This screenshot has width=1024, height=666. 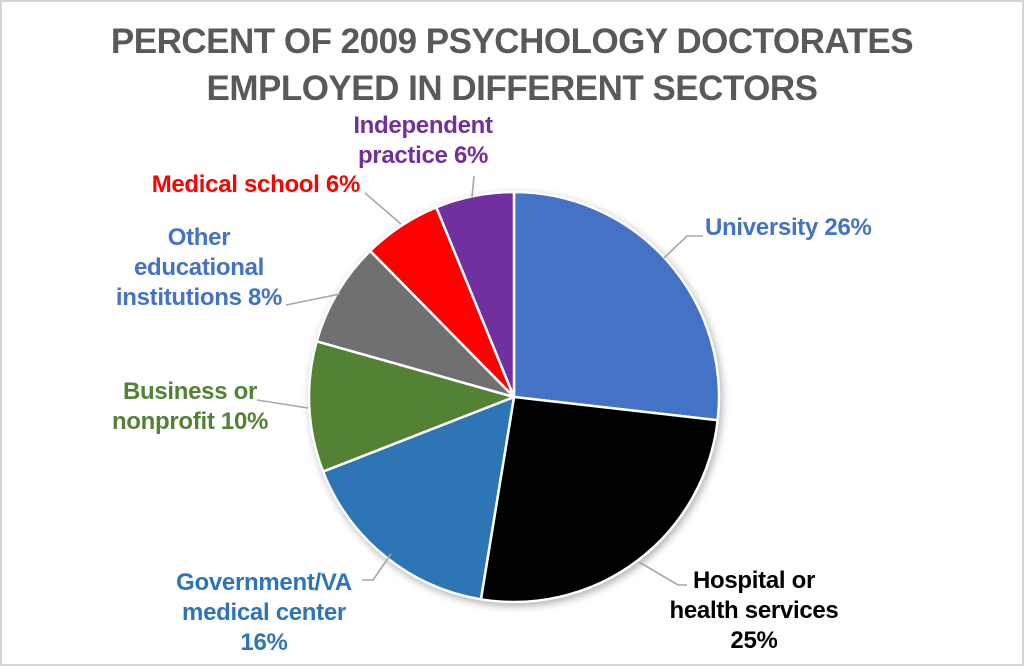 What do you see at coordinates (423, 155) in the screenshot?
I see `label-line: practice 6%` at bounding box center [423, 155].